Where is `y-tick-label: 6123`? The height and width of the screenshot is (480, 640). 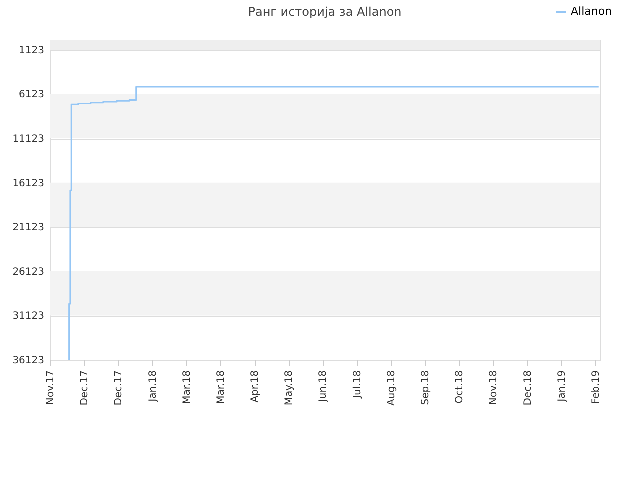
y-tick-label: 6123 is located at coordinates (31, 95).